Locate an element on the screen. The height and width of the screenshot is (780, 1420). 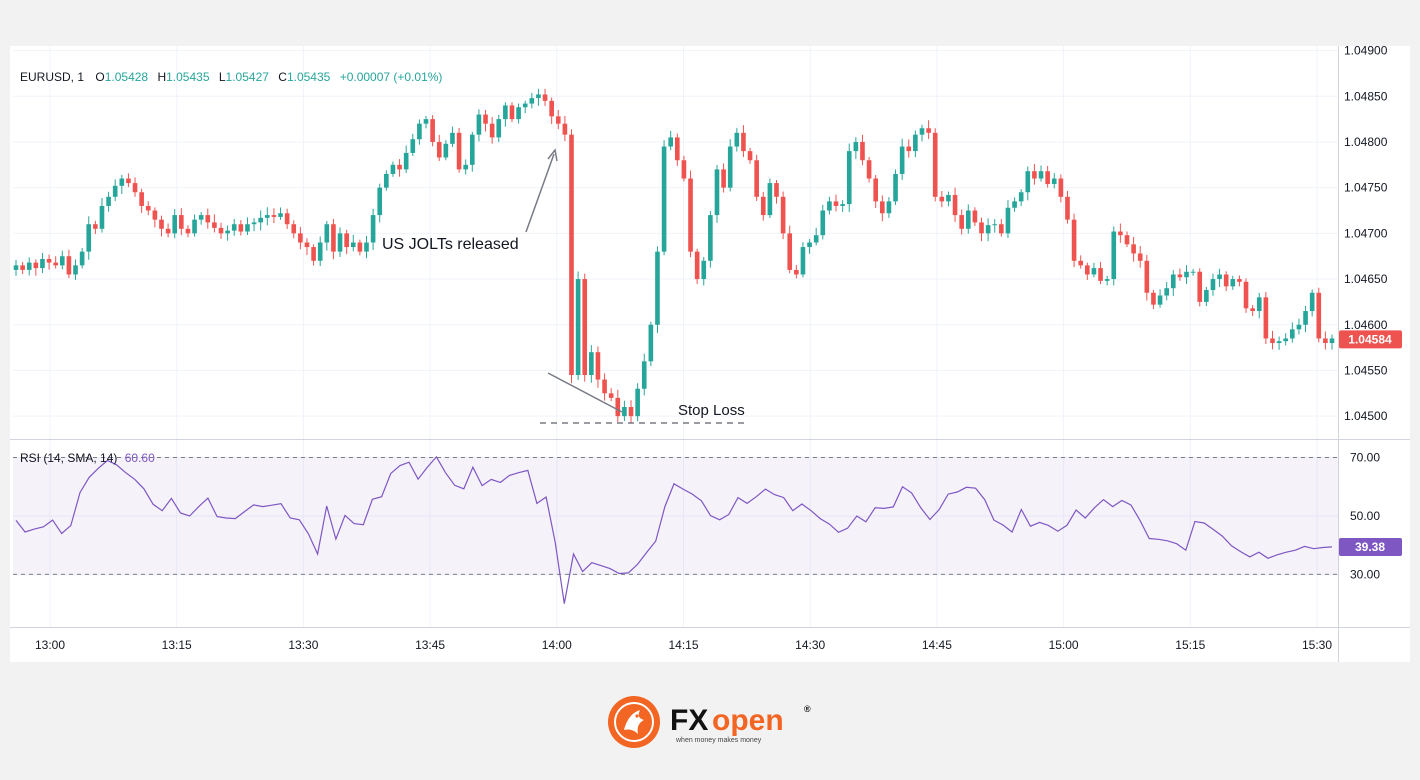
time-tick-label: 14:00 is located at coordinates (557, 645).